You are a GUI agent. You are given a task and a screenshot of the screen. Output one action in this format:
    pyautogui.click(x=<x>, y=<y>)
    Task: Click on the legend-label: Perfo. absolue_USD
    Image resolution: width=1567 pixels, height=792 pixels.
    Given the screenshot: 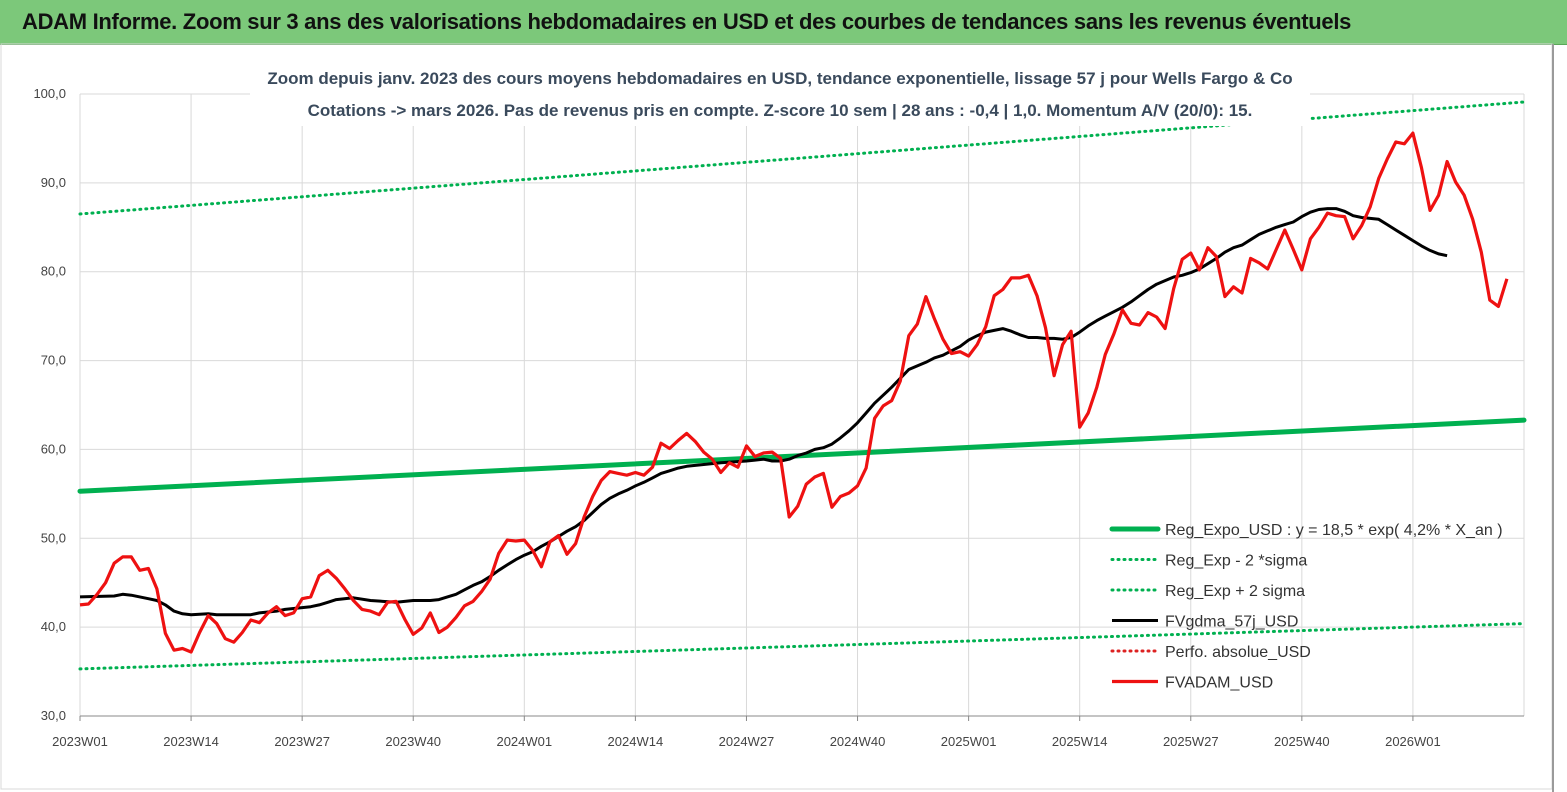 What is the action you would take?
    pyautogui.click(x=1238, y=652)
    